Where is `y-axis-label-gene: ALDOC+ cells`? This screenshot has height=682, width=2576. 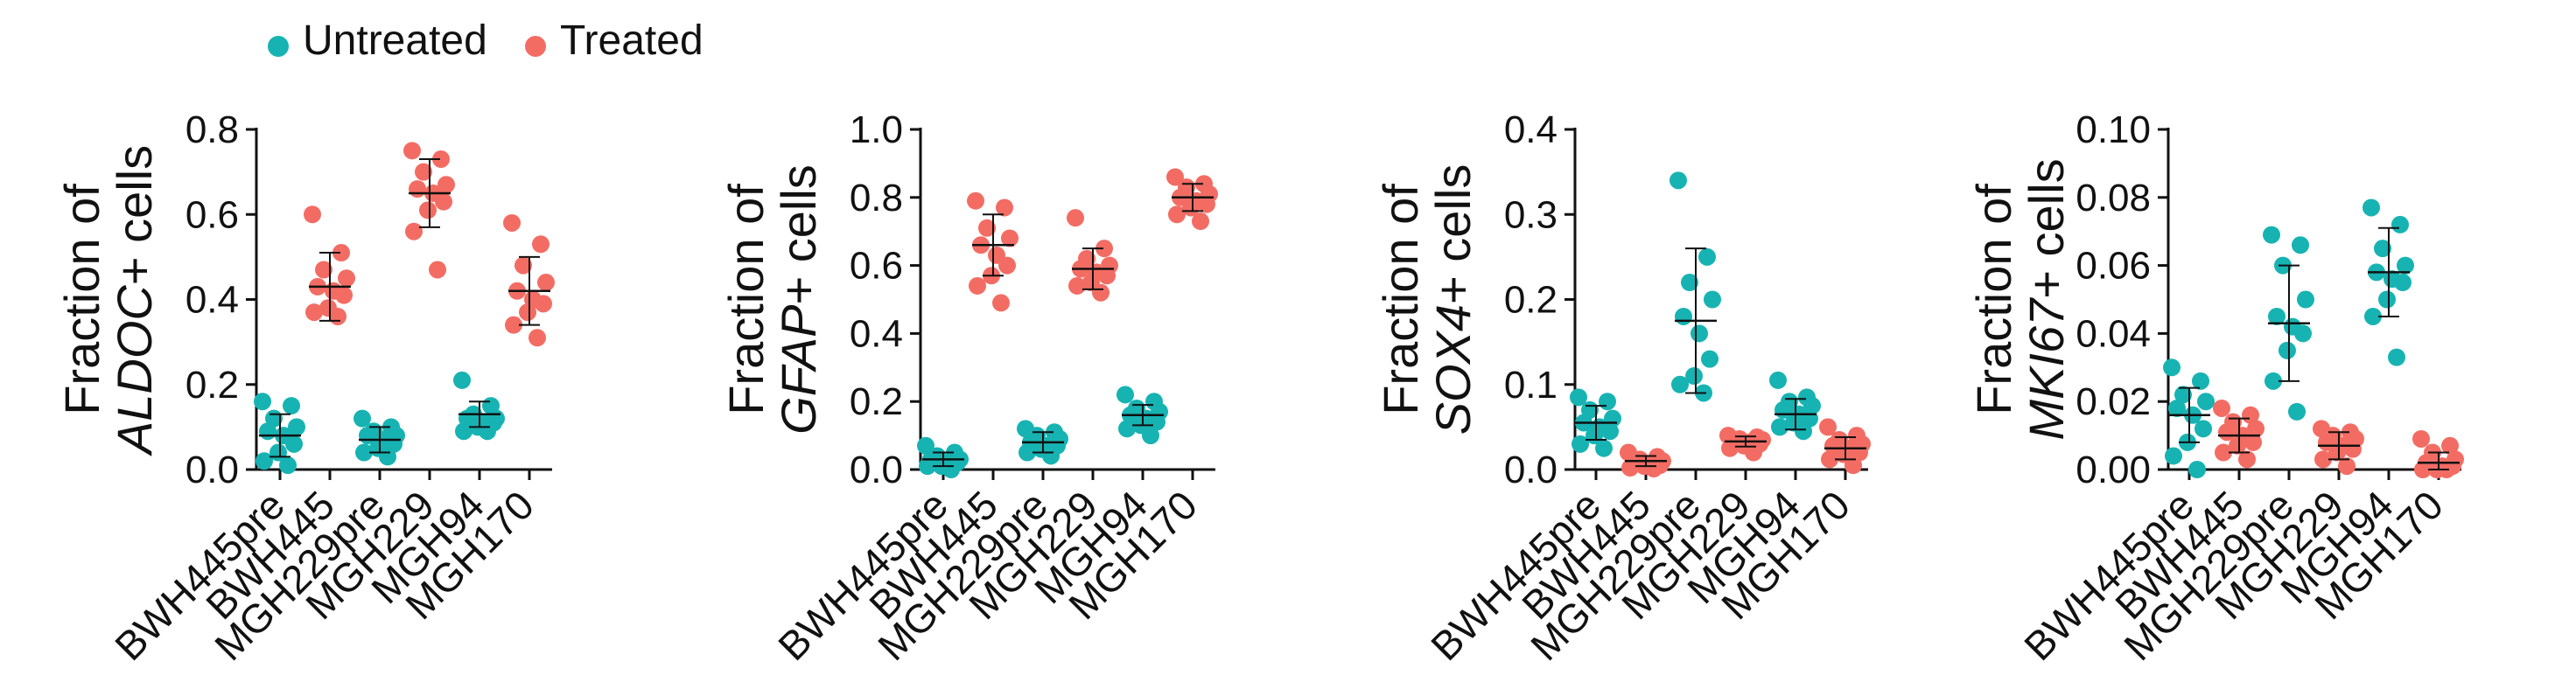 y-axis-label-gene: ALDOC+ cells is located at coordinates (134, 300).